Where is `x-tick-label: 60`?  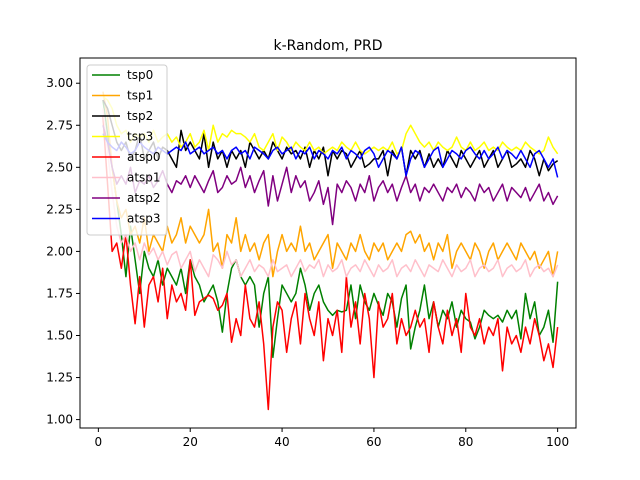
x-tick-label: 60 is located at coordinates (373, 442).